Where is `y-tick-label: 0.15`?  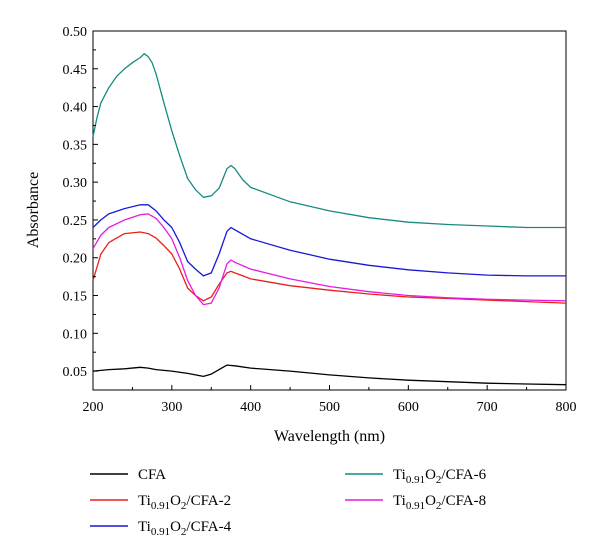
y-tick-label: 0.15 is located at coordinates (75, 297).